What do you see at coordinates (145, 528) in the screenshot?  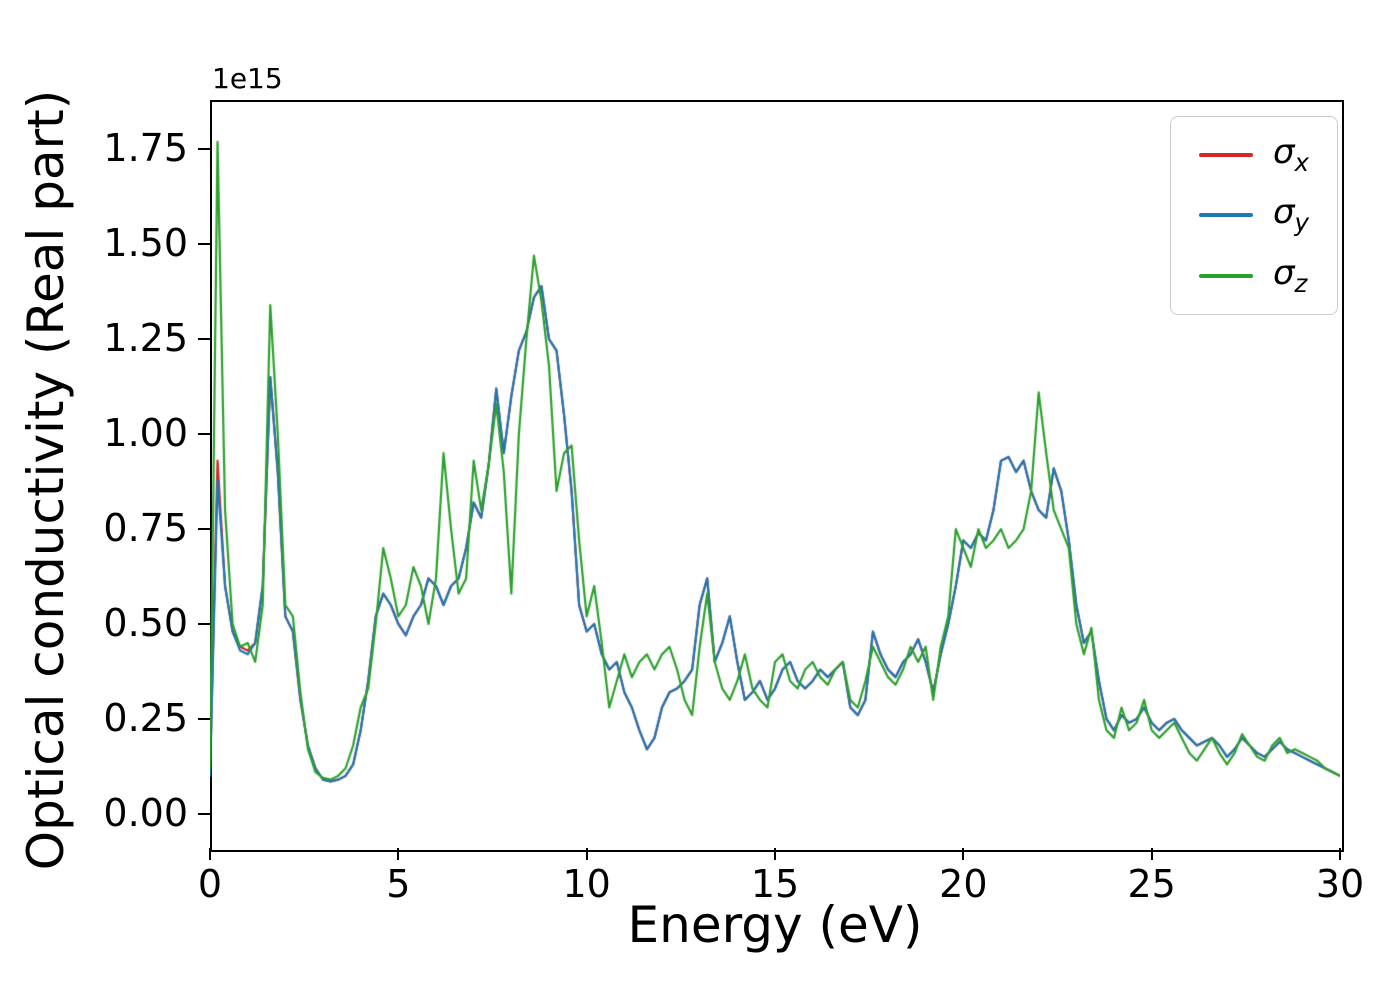 I see `y-tick-label: 0.75` at bounding box center [145, 528].